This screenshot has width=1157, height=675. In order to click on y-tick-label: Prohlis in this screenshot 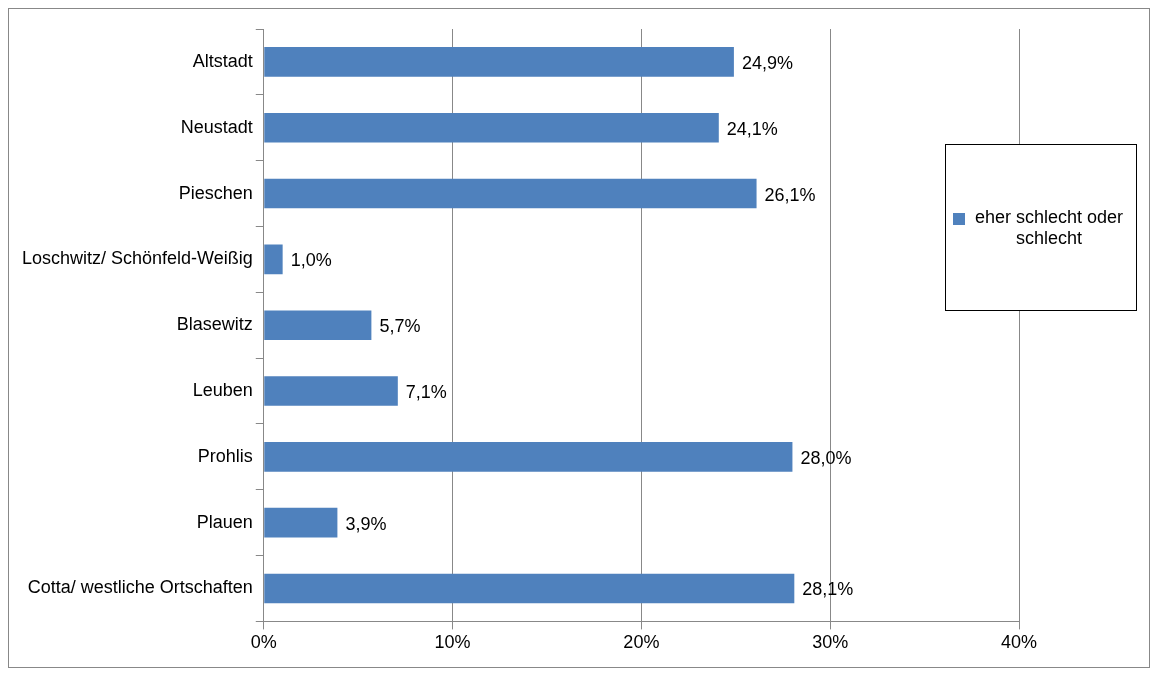, I will do `click(225, 455)`.